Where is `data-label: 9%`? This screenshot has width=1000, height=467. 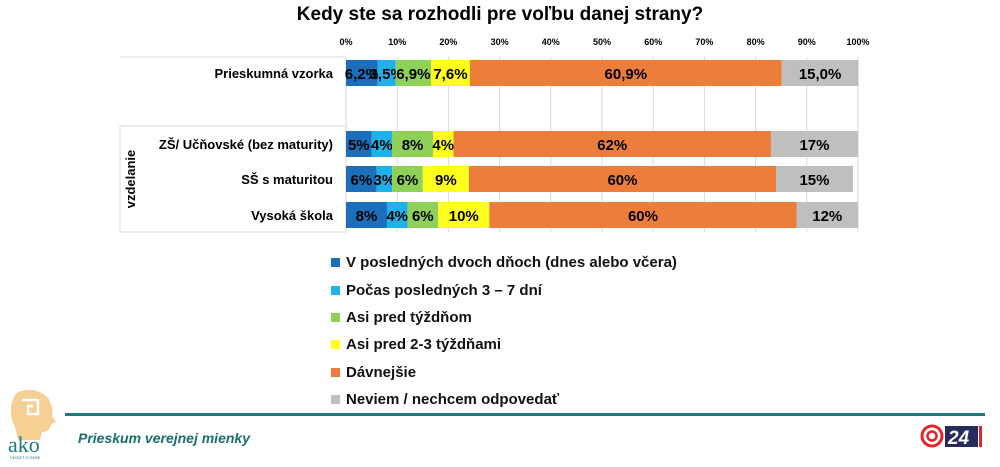
data-label: 9% is located at coordinates (446, 180).